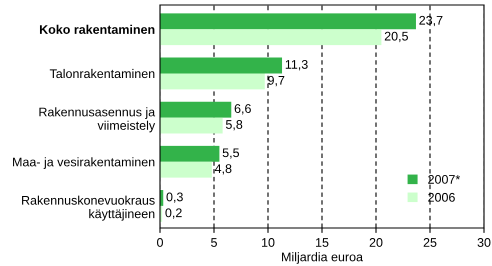  Describe the element at coordinates (160, 242) in the screenshot. I see `x-tick-label: 0` at that location.